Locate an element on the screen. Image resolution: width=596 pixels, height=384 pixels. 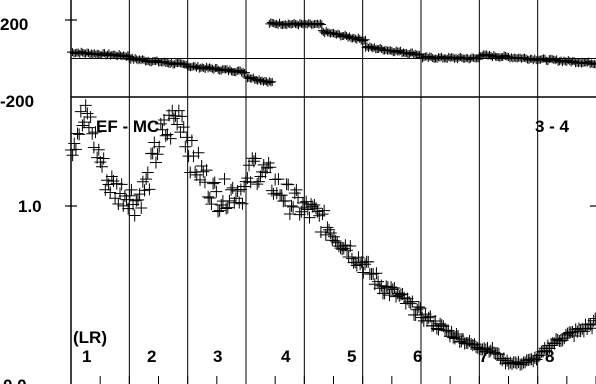
top-fit-line-seg6 is located at coordinates (343, 36).